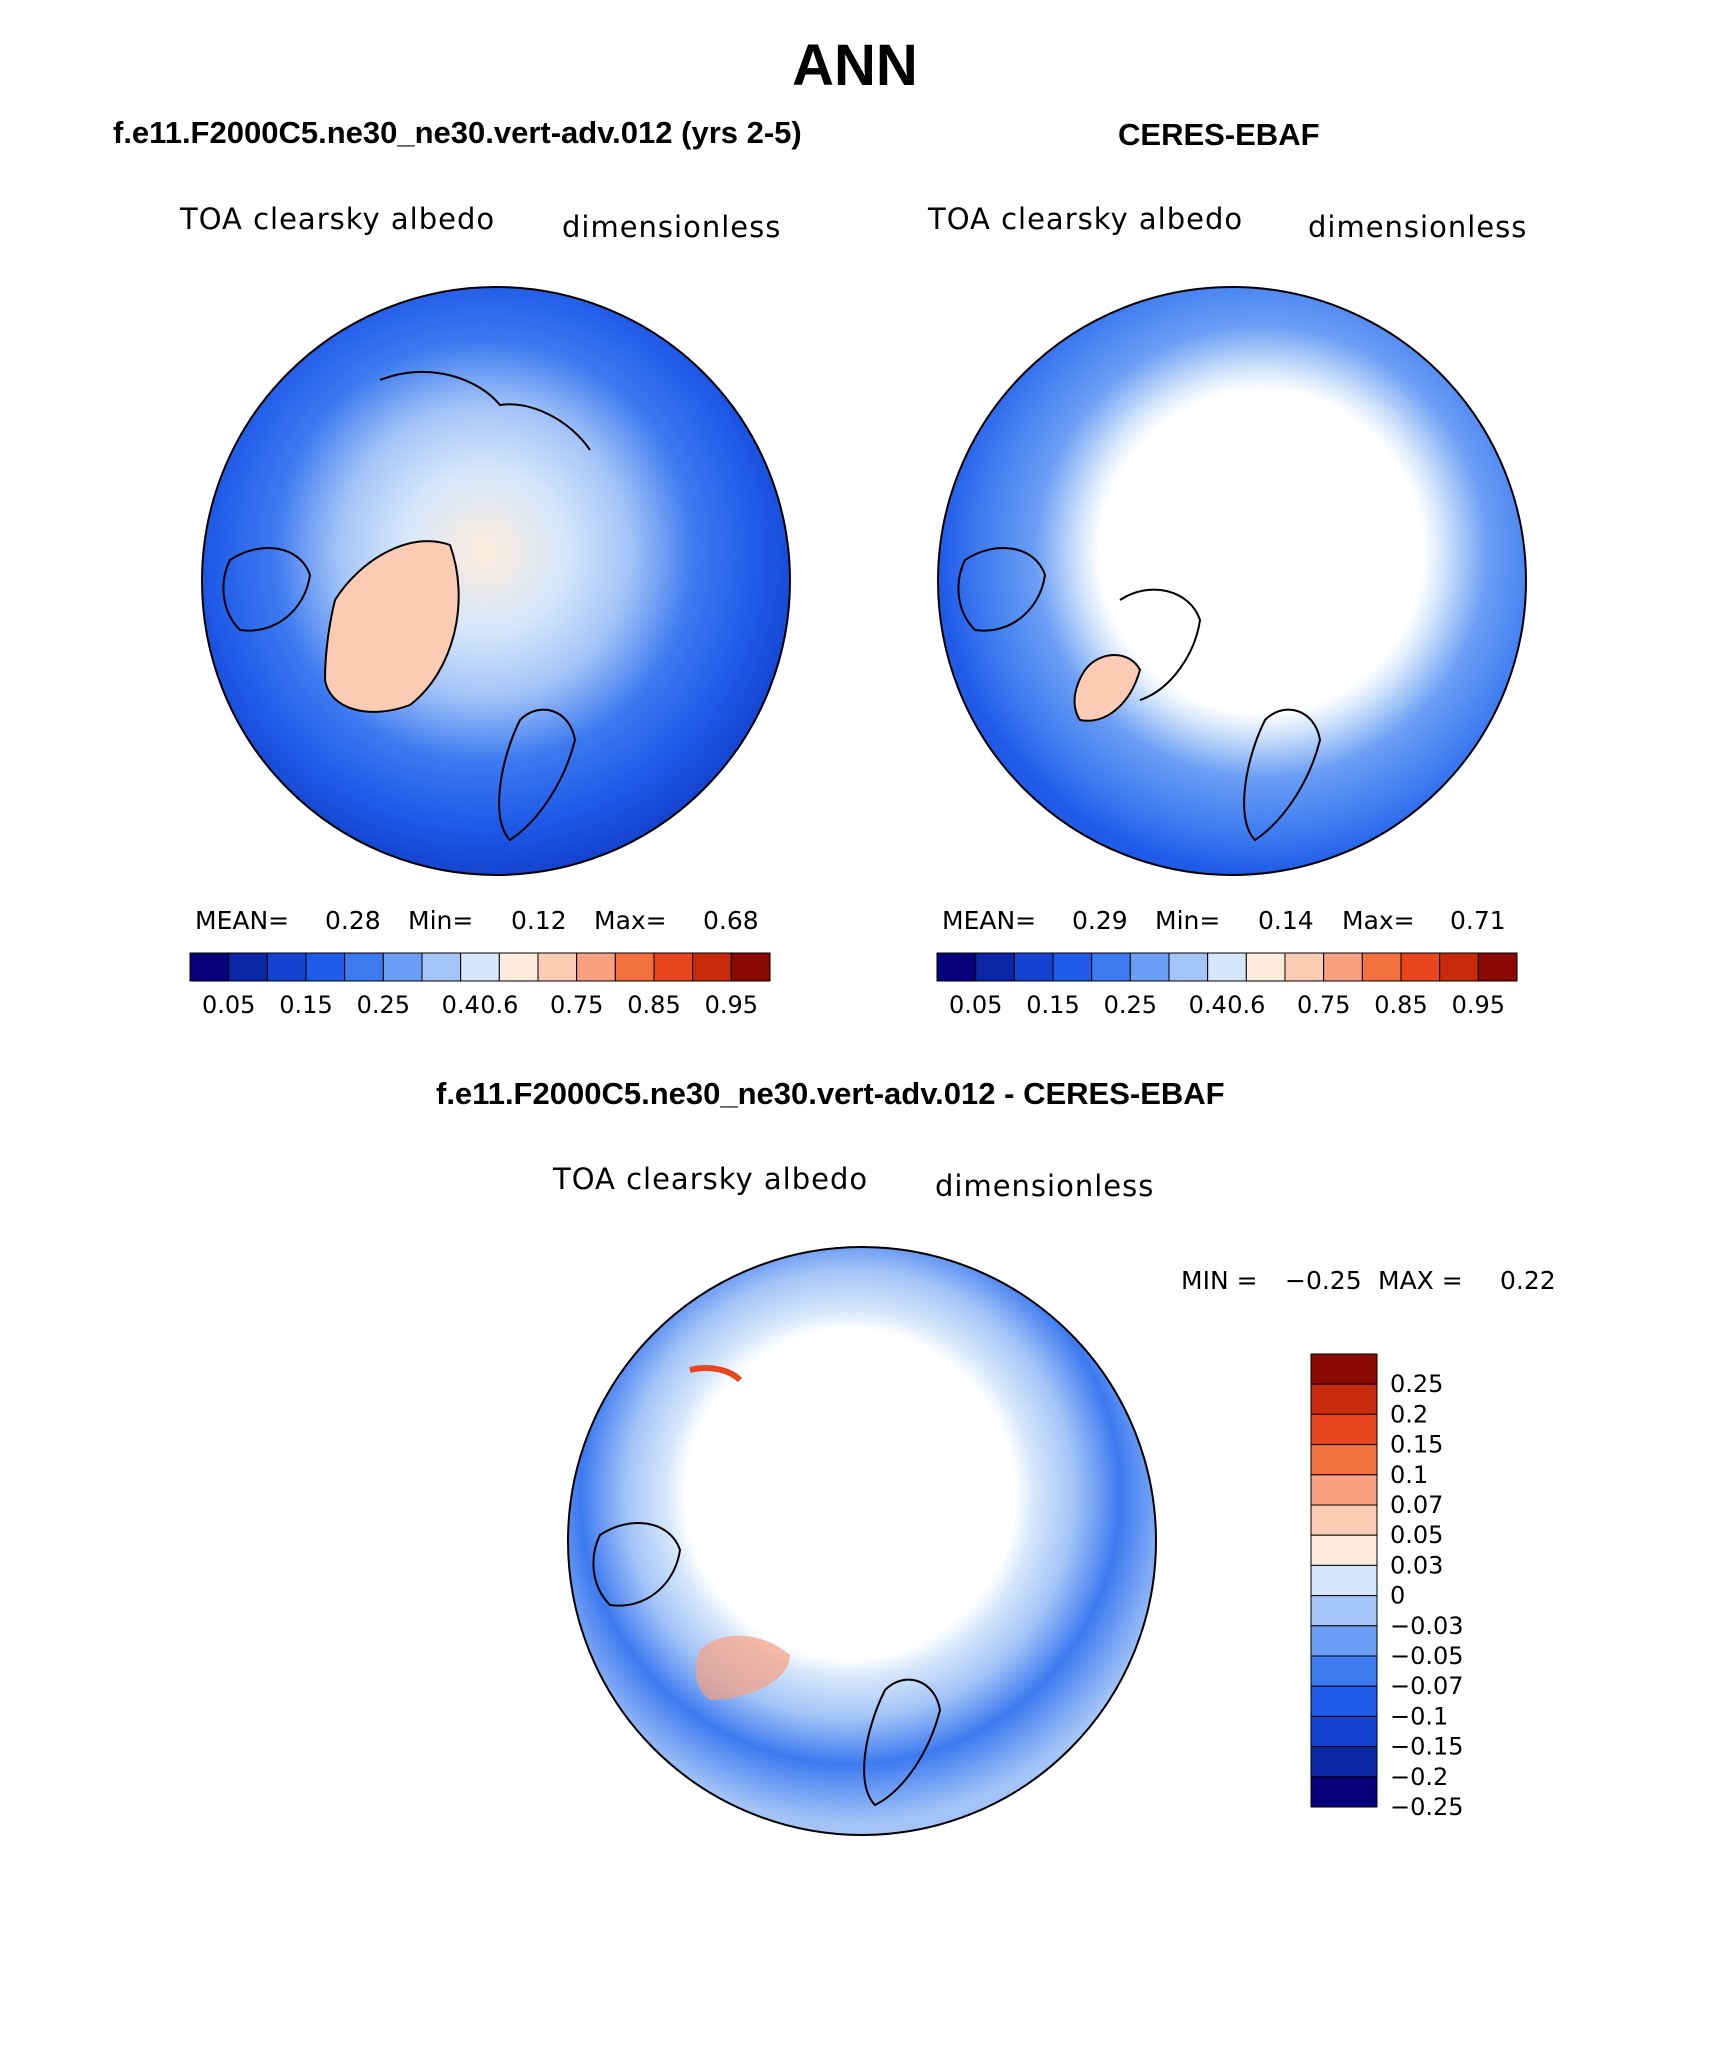  Describe the element at coordinates (1323, 1280) in the screenshot. I see `panel3-min-value: −0.25` at that location.